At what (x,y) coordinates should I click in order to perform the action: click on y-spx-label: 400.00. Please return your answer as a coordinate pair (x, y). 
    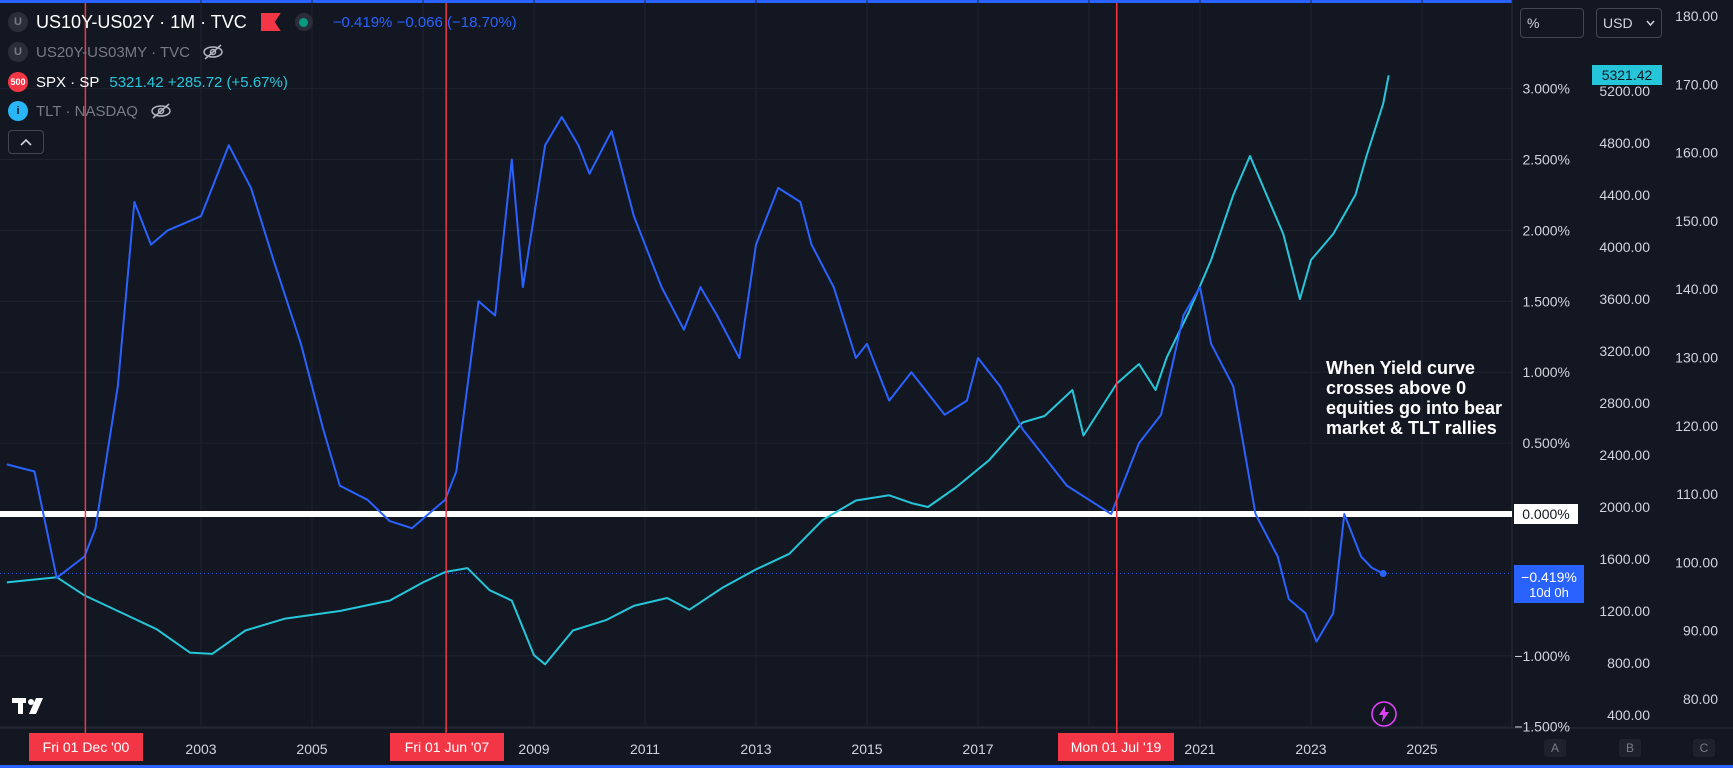
    Looking at the image, I should click on (1628, 715).